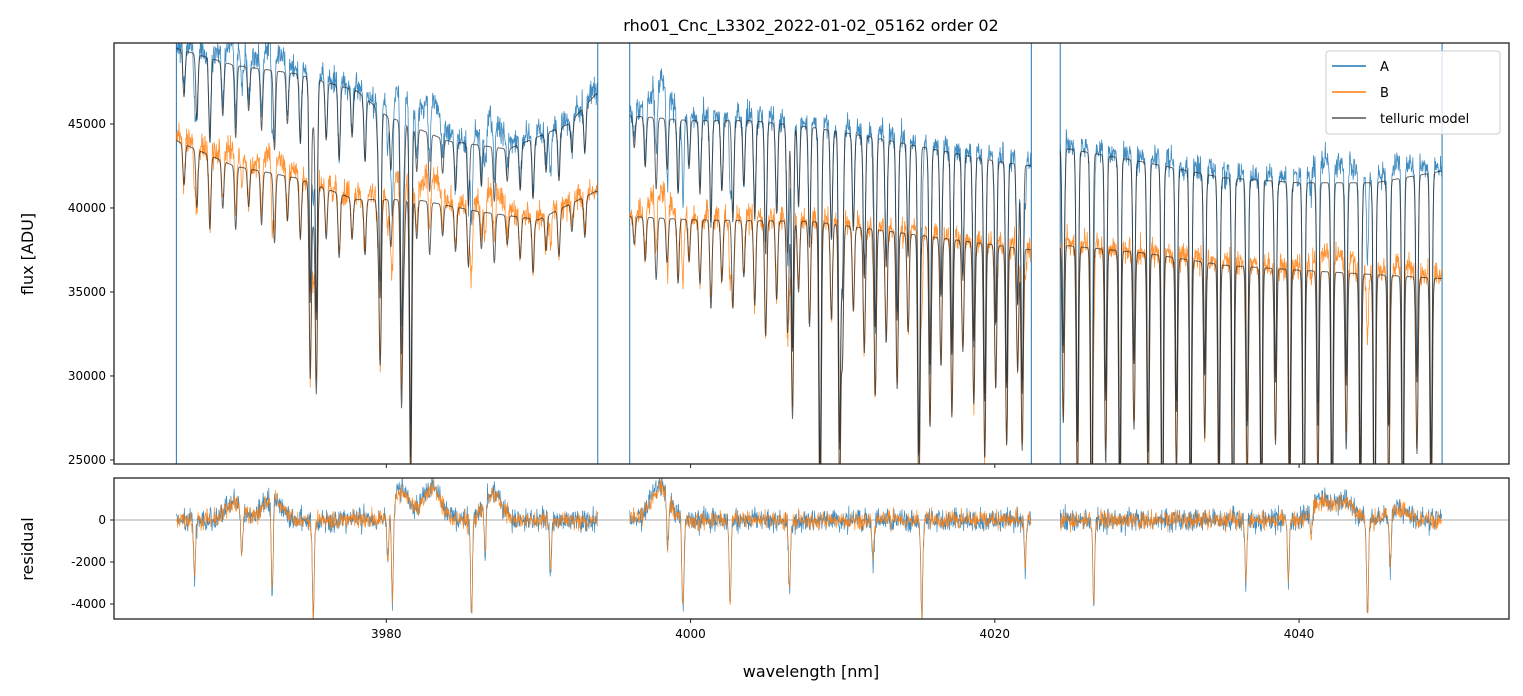 This screenshot has width=1523, height=696. What do you see at coordinates (1424, 119) in the screenshot?
I see `legend-label-telluric: telluric model` at bounding box center [1424, 119].